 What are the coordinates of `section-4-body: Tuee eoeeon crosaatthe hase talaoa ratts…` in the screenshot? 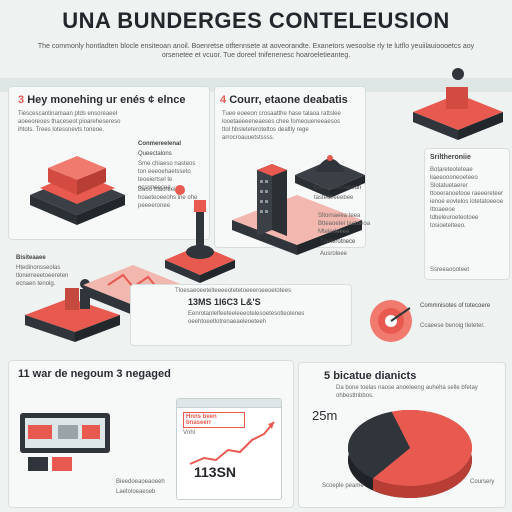 It's located at (281, 126).